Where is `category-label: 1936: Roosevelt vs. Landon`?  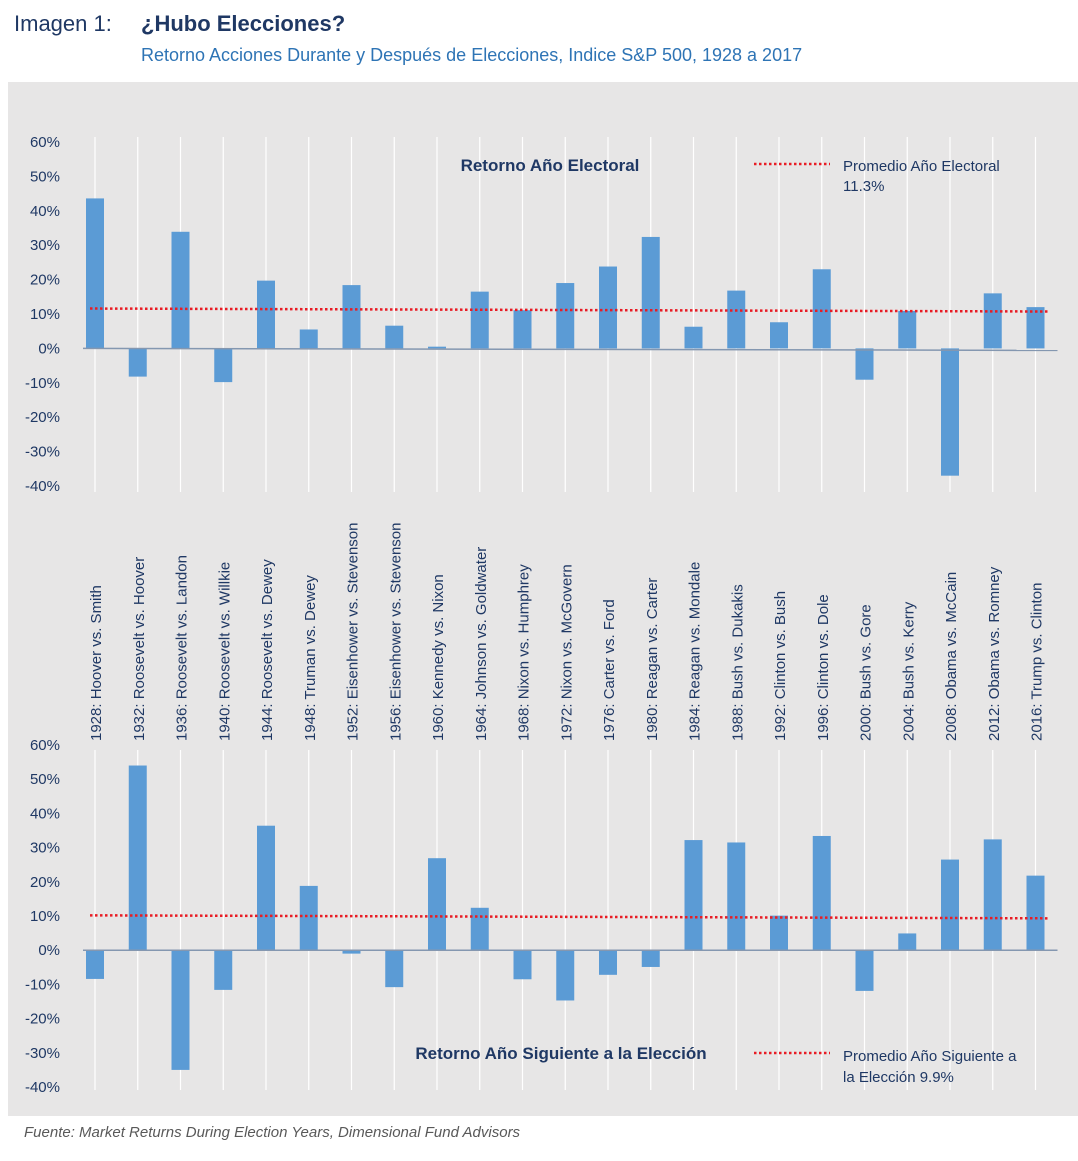
category-label: 1936: Roosevelt vs. Landon is located at coordinates (182, 648).